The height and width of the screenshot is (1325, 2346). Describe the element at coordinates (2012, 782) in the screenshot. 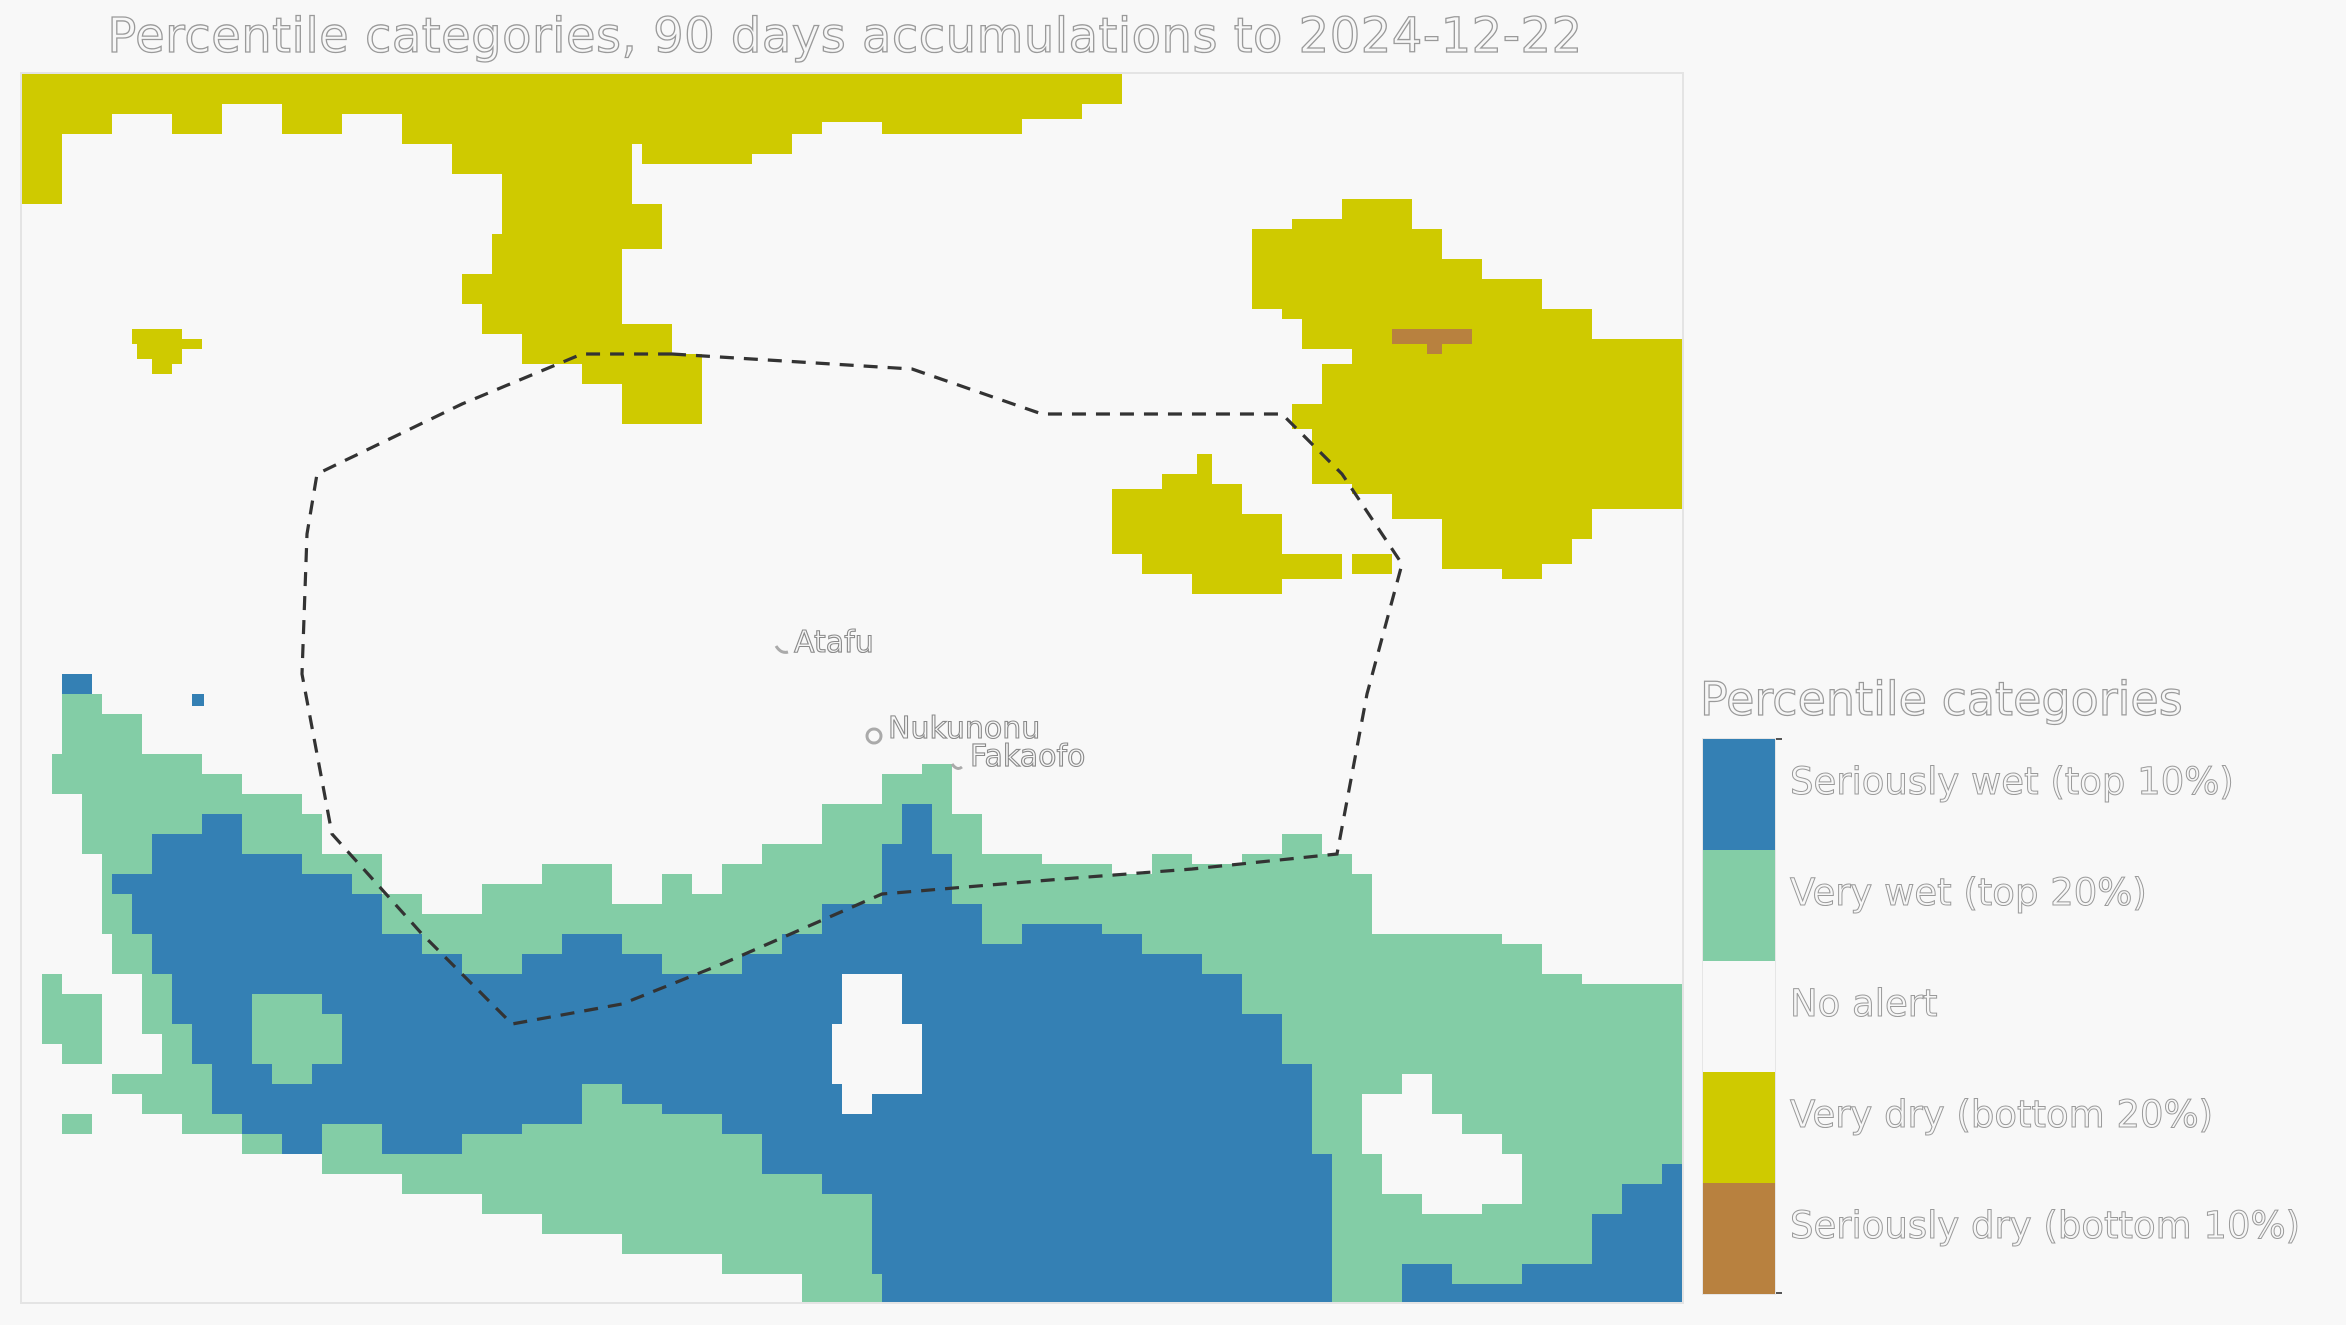

I see `legend-label-seriously-wet: Seriously wet (top 10%)` at that location.